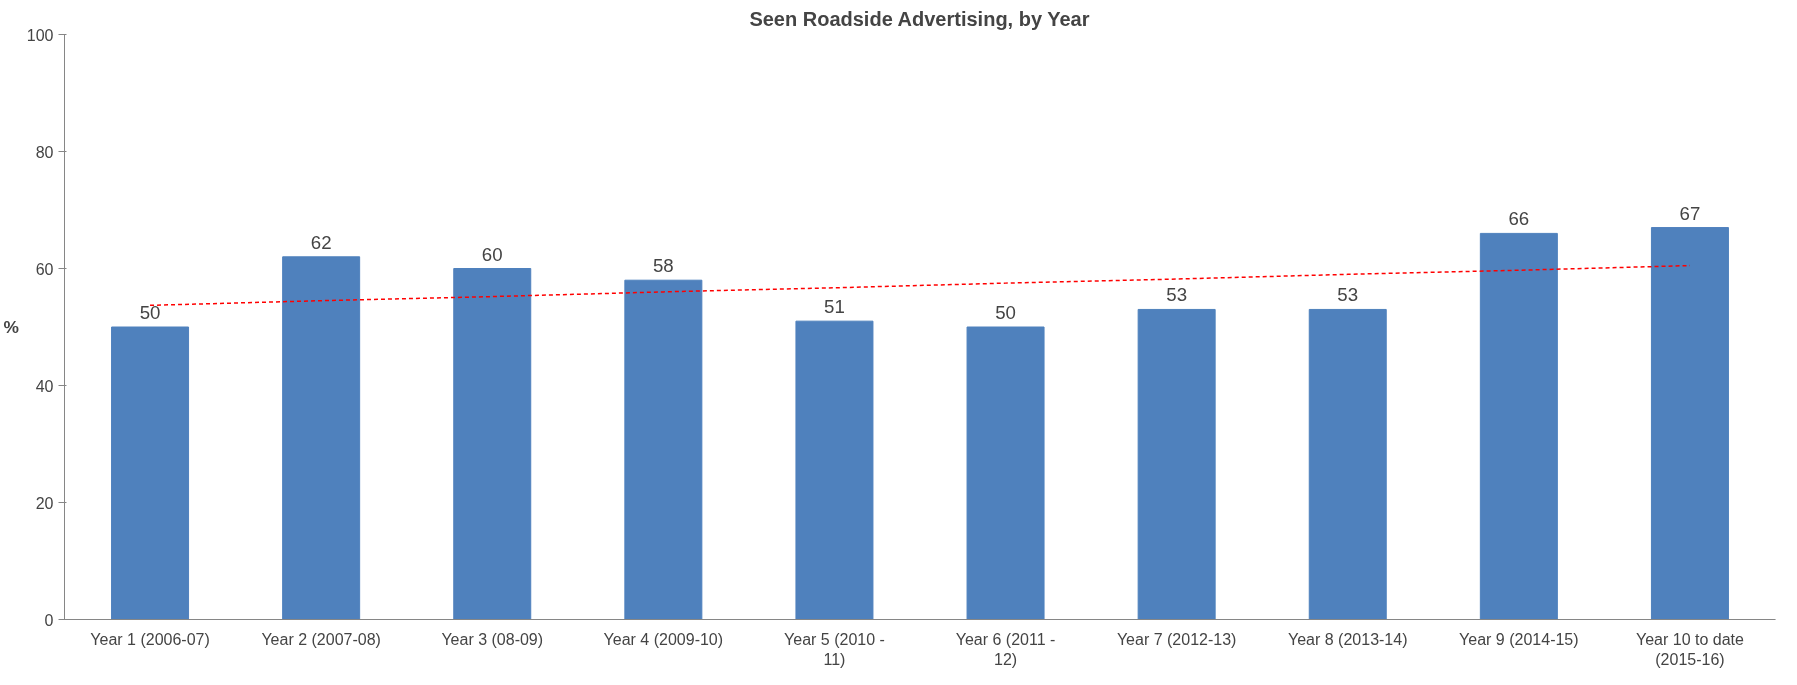 The height and width of the screenshot is (685, 1797). What do you see at coordinates (1348, 639) in the screenshot?
I see `x-tick-label: Year 8 (2013-14)` at bounding box center [1348, 639].